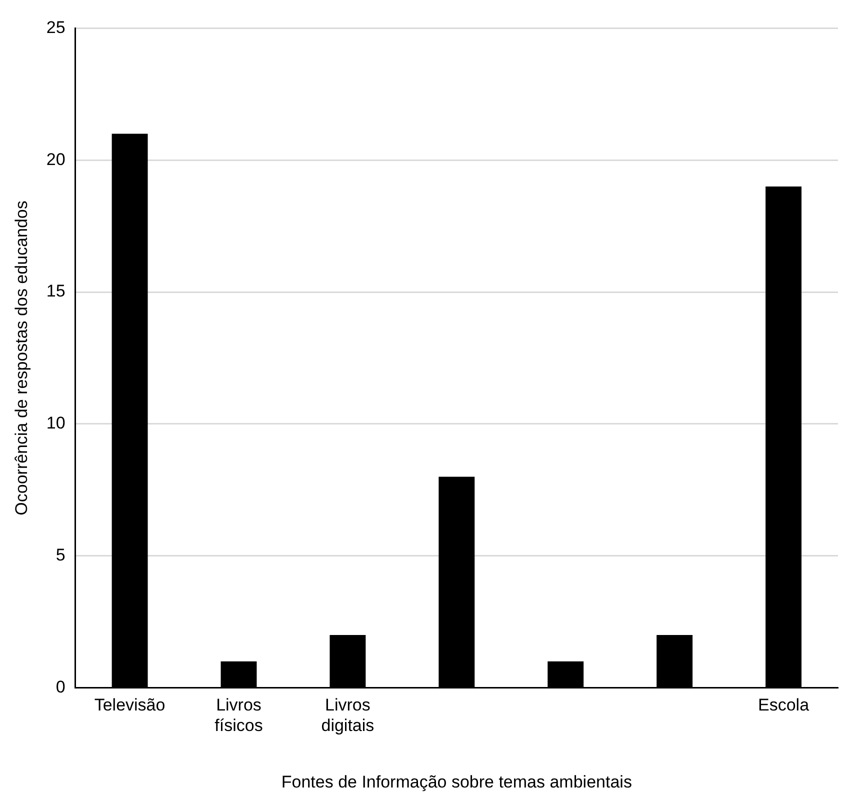 This screenshot has height=805, width=848. What do you see at coordinates (347, 716) in the screenshot?
I see `x-tick-label: Livros digitais` at bounding box center [347, 716].